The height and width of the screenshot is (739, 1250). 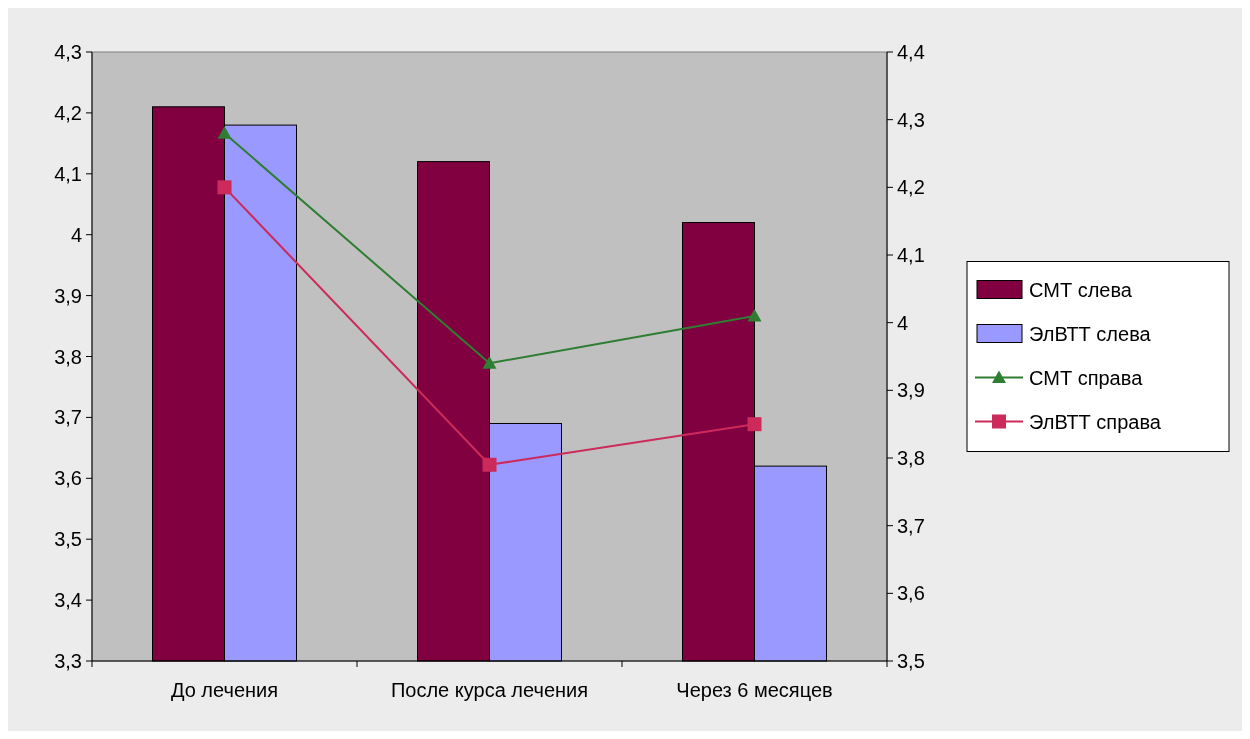 What do you see at coordinates (754, 690) in the screenshot?
I see `x-tick-label: Через 6 месяцев` at bounding box center [754, 690].